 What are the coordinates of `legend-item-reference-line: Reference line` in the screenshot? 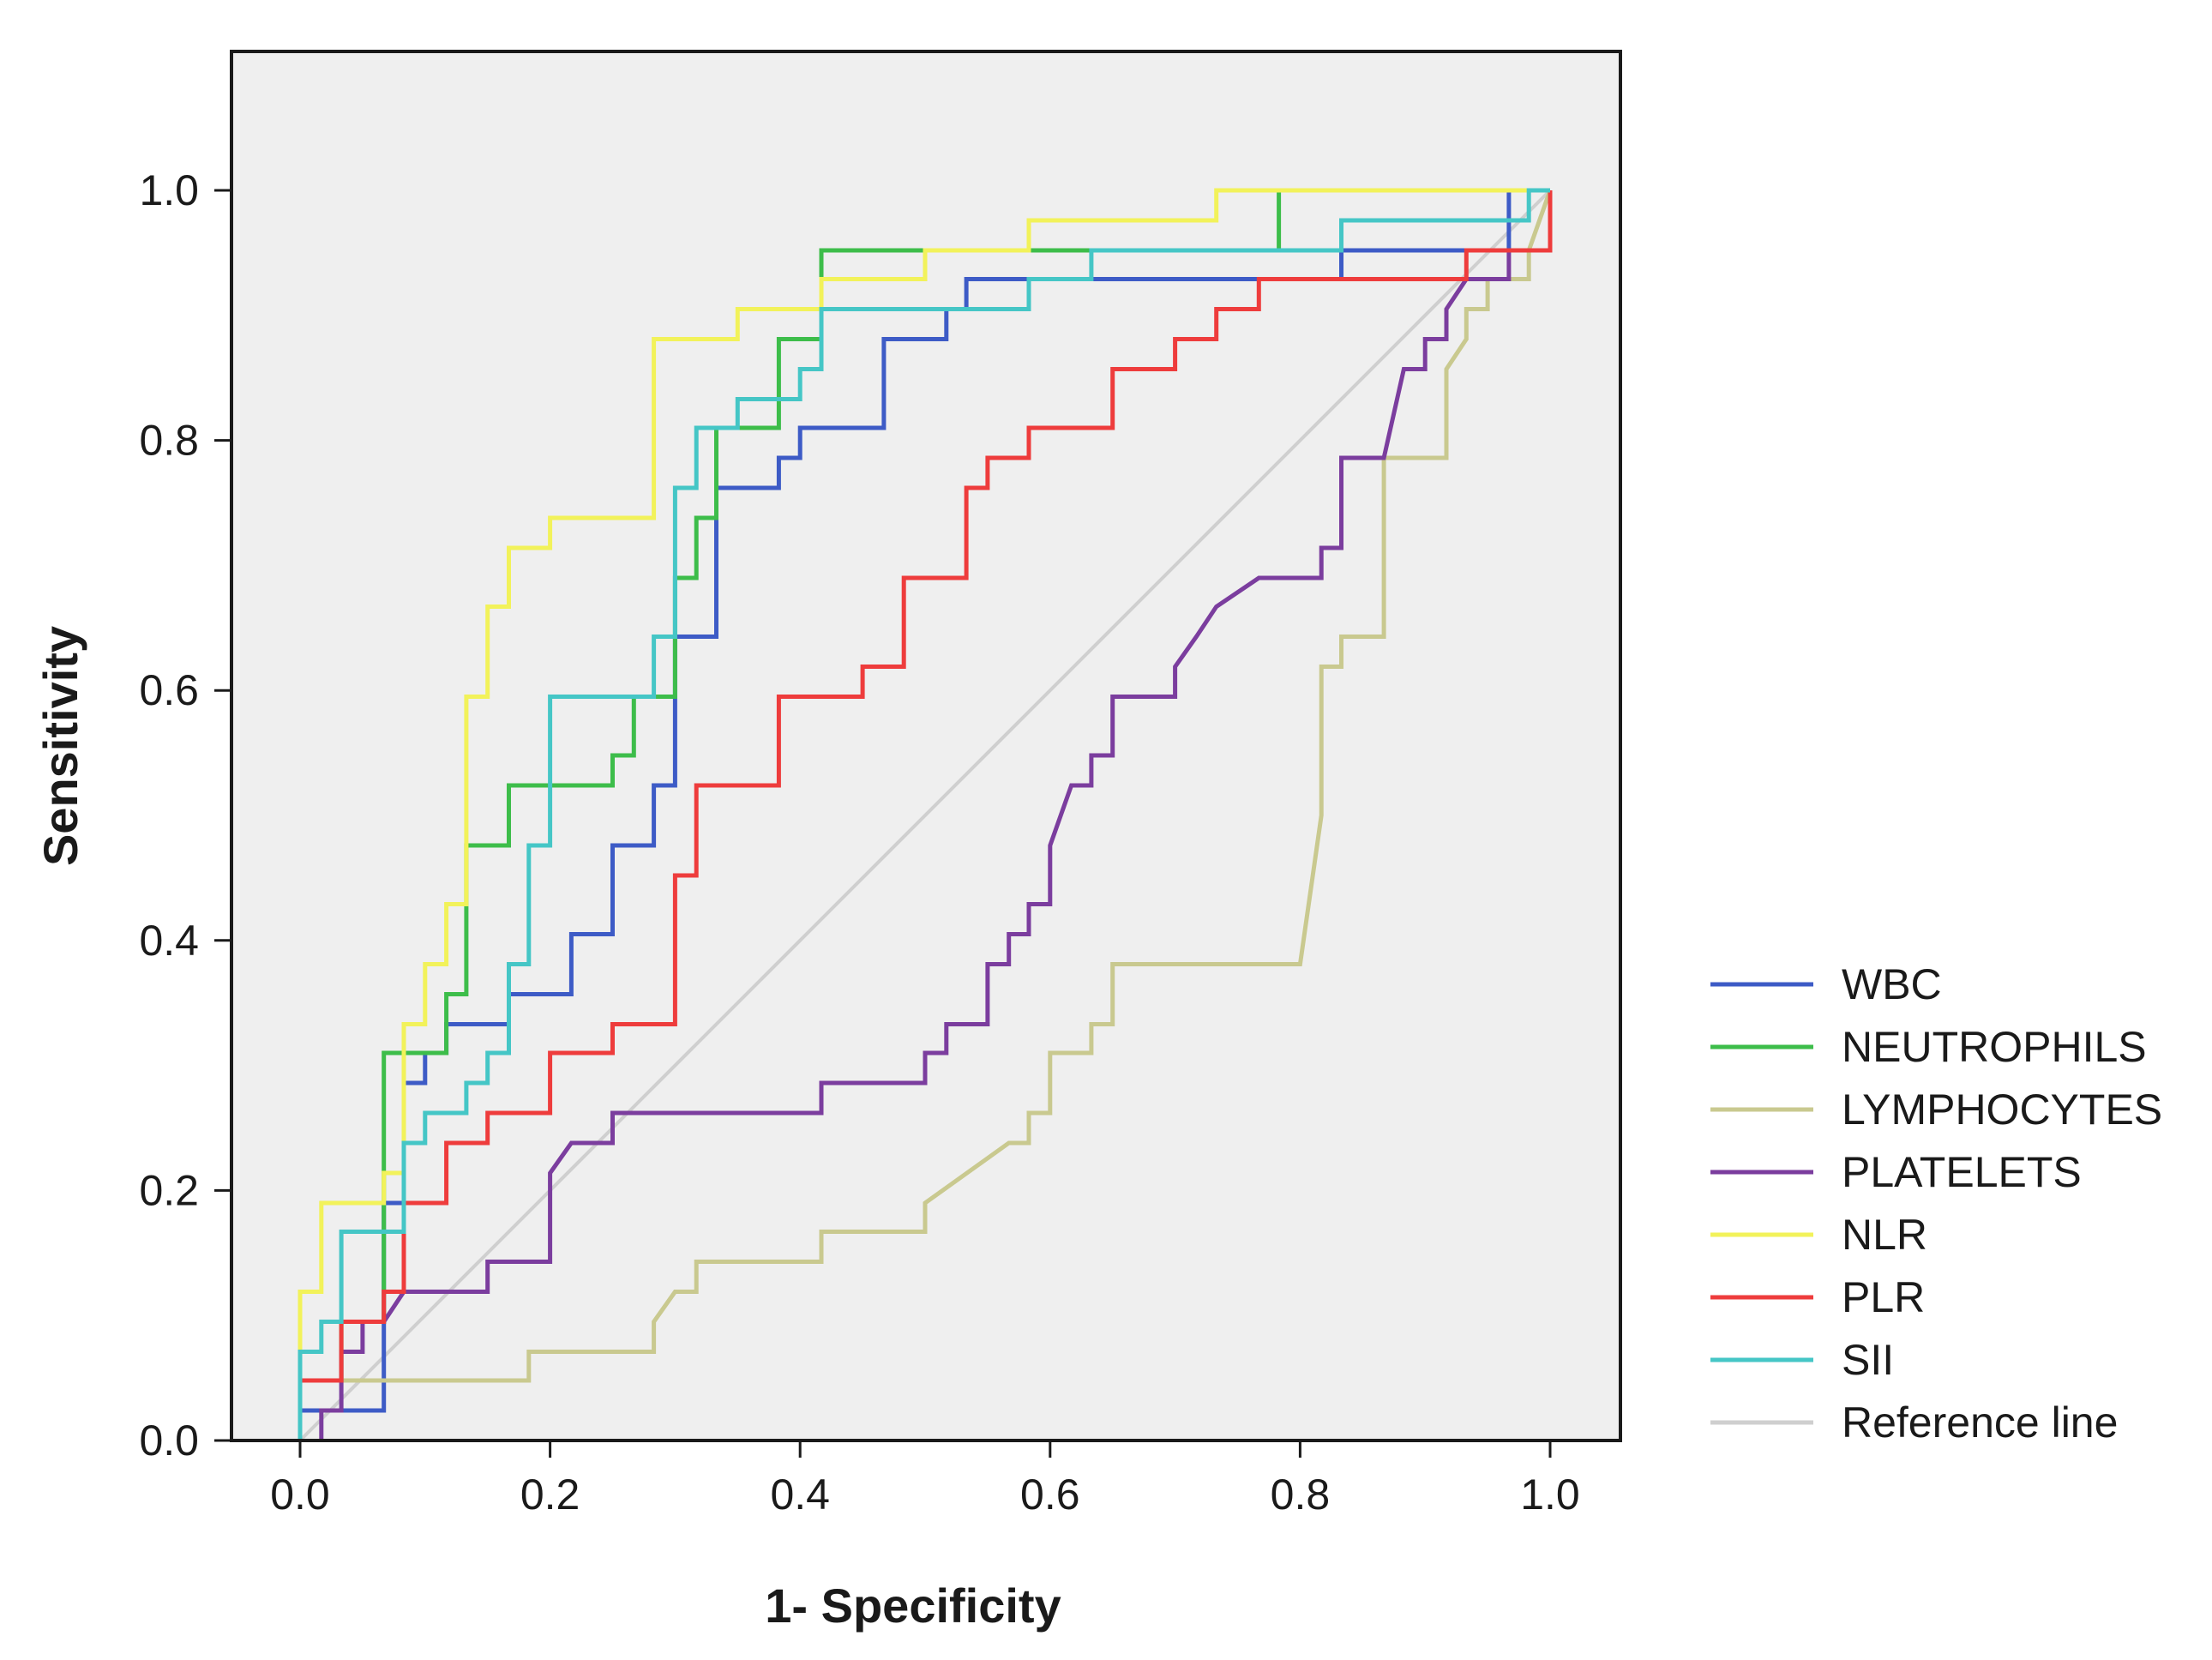 It's located at (1914, 1422).